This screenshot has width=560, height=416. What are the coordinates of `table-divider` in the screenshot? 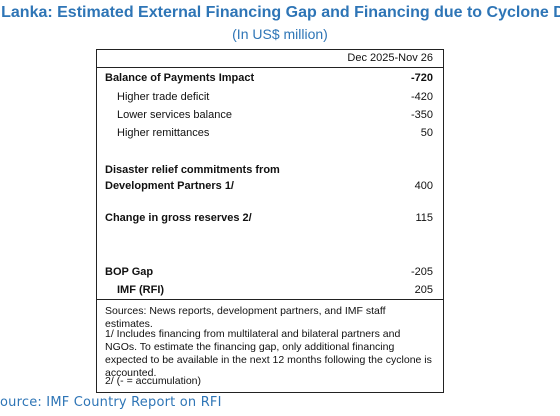 It's located at (270, 299).